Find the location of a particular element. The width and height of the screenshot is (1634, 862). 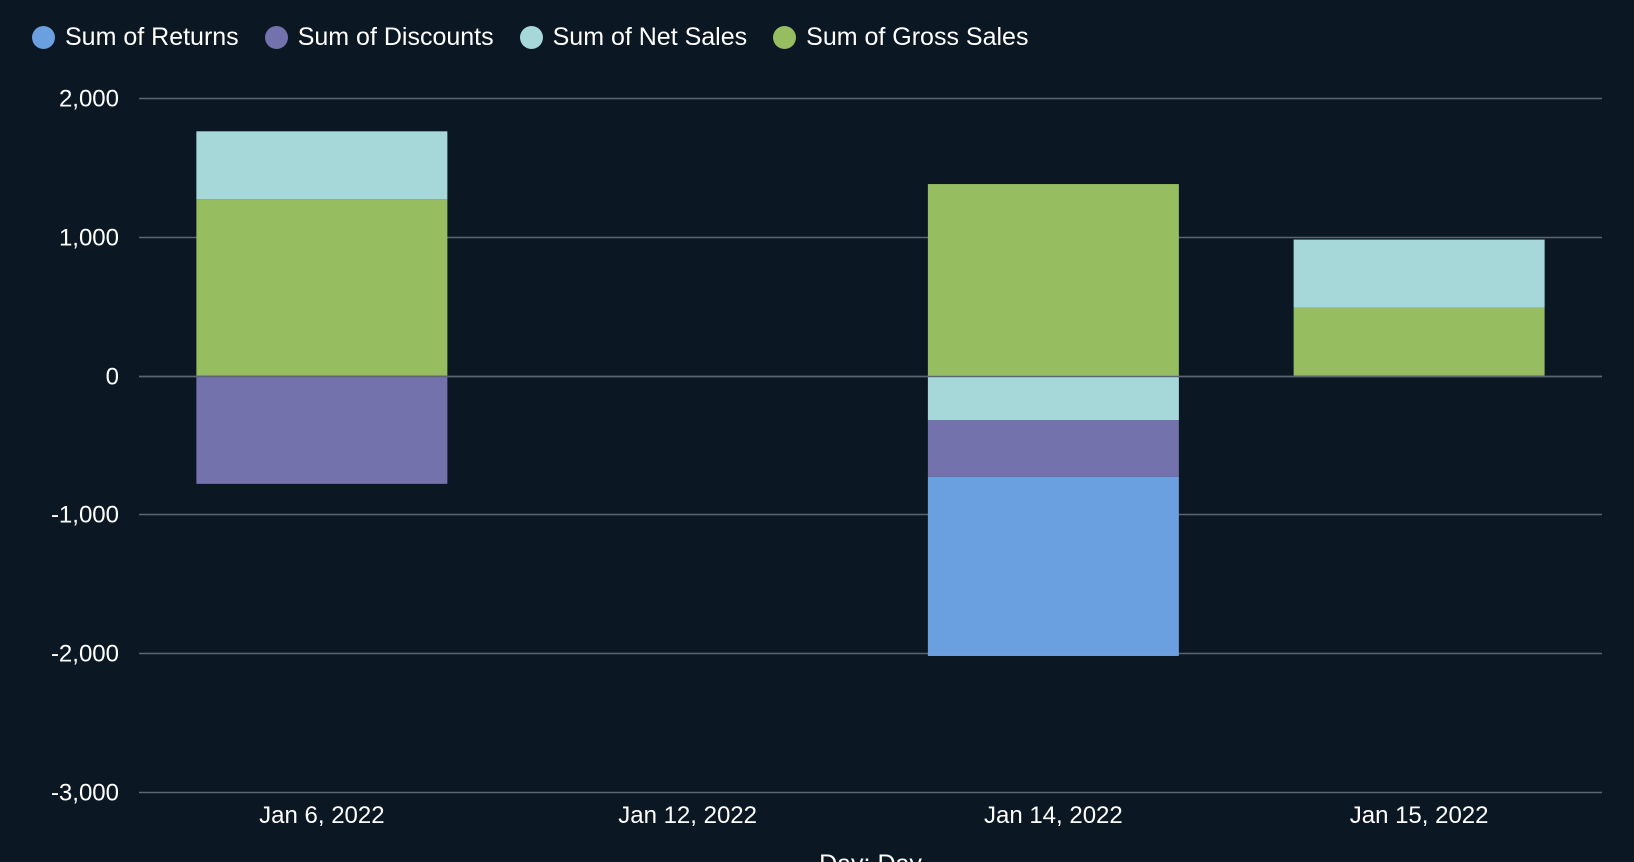

x-tick-label: Jan 6, 2022 is located at coordinates (321, 815).